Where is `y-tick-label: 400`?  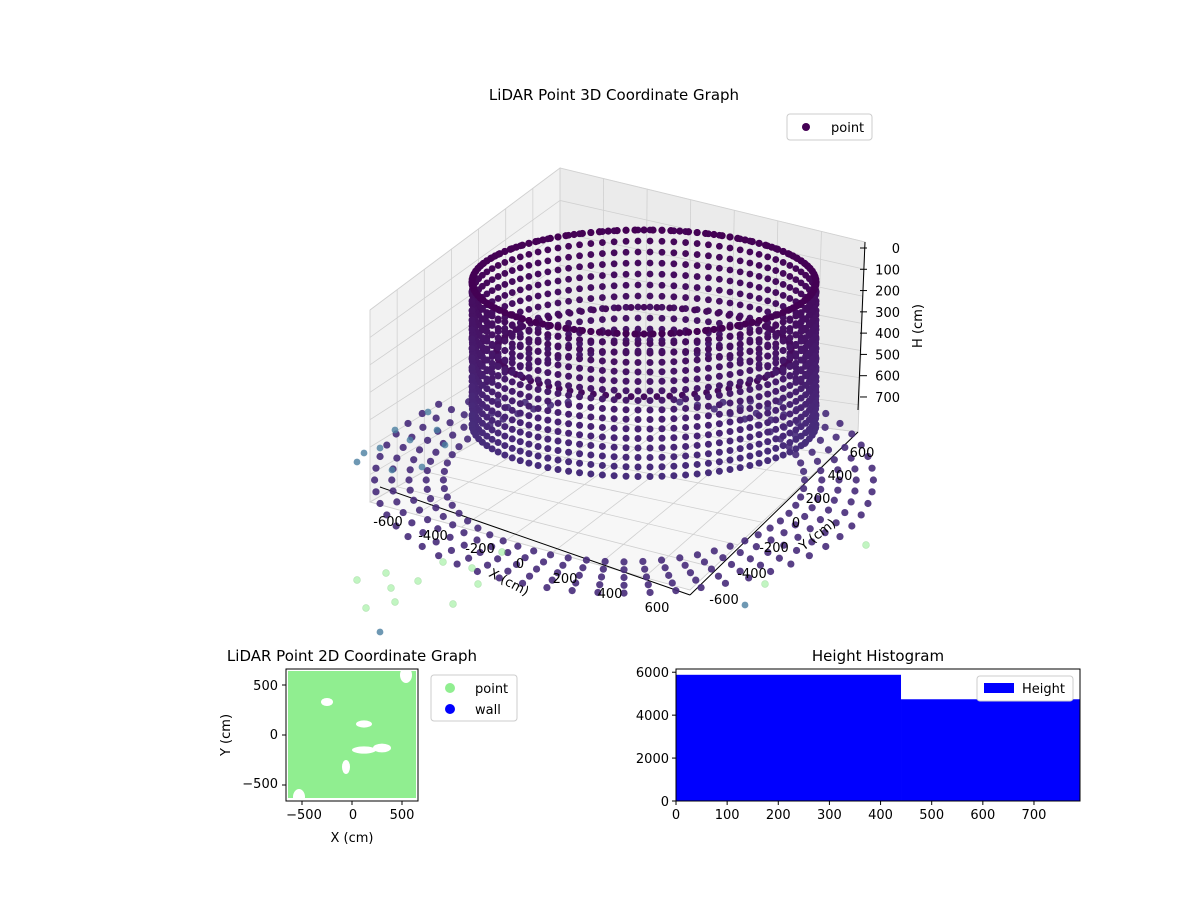
y-tick-label: 400 is located at coordinates (840, 476).